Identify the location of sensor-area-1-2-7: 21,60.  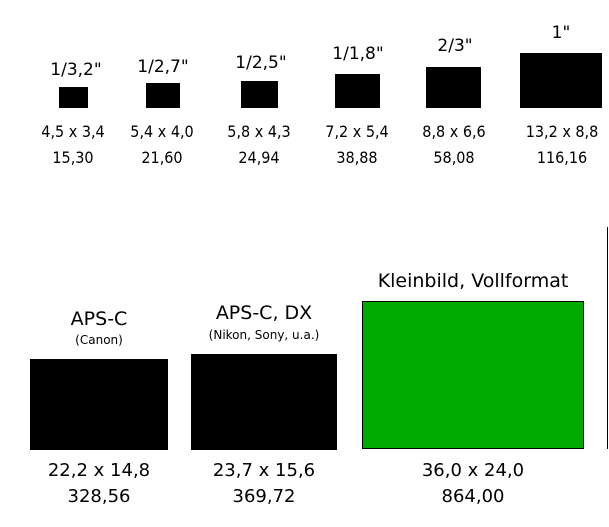
(162, 157).